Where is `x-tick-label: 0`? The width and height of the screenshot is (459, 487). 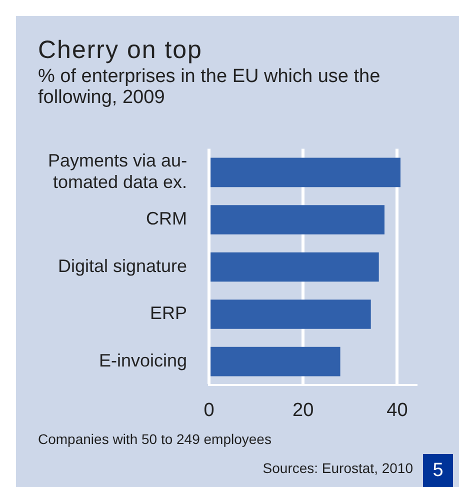
x-tick-label: 0 is located at coordinates (209, 410).